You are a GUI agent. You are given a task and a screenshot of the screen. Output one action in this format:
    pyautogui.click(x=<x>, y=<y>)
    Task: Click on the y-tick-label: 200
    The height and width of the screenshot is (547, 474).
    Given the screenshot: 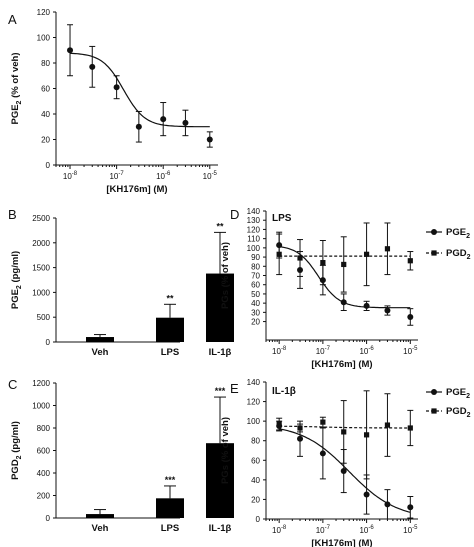 What is the action you would take?
    pyautogui.click(x=44, y=496)
    